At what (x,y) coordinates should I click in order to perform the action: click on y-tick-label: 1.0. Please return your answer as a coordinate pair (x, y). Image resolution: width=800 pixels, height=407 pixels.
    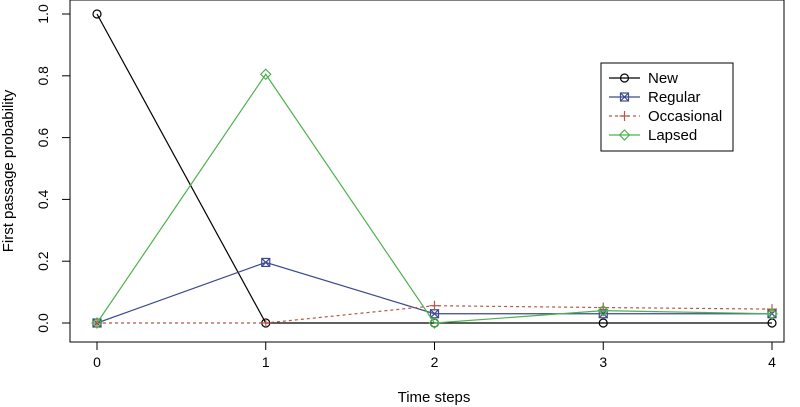
    Looking at the image, I should click on (43, 14).